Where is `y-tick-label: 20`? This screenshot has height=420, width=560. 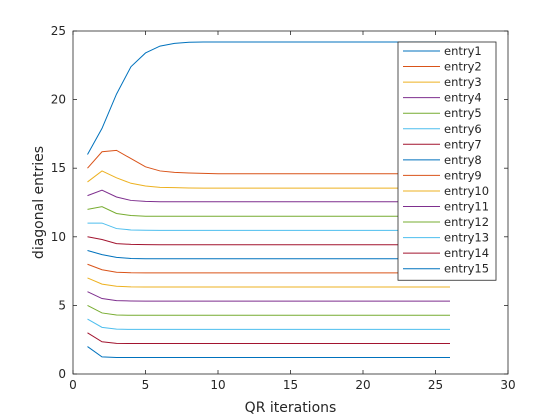 y-tick-label: 20 is located at coordinates (58, 100).